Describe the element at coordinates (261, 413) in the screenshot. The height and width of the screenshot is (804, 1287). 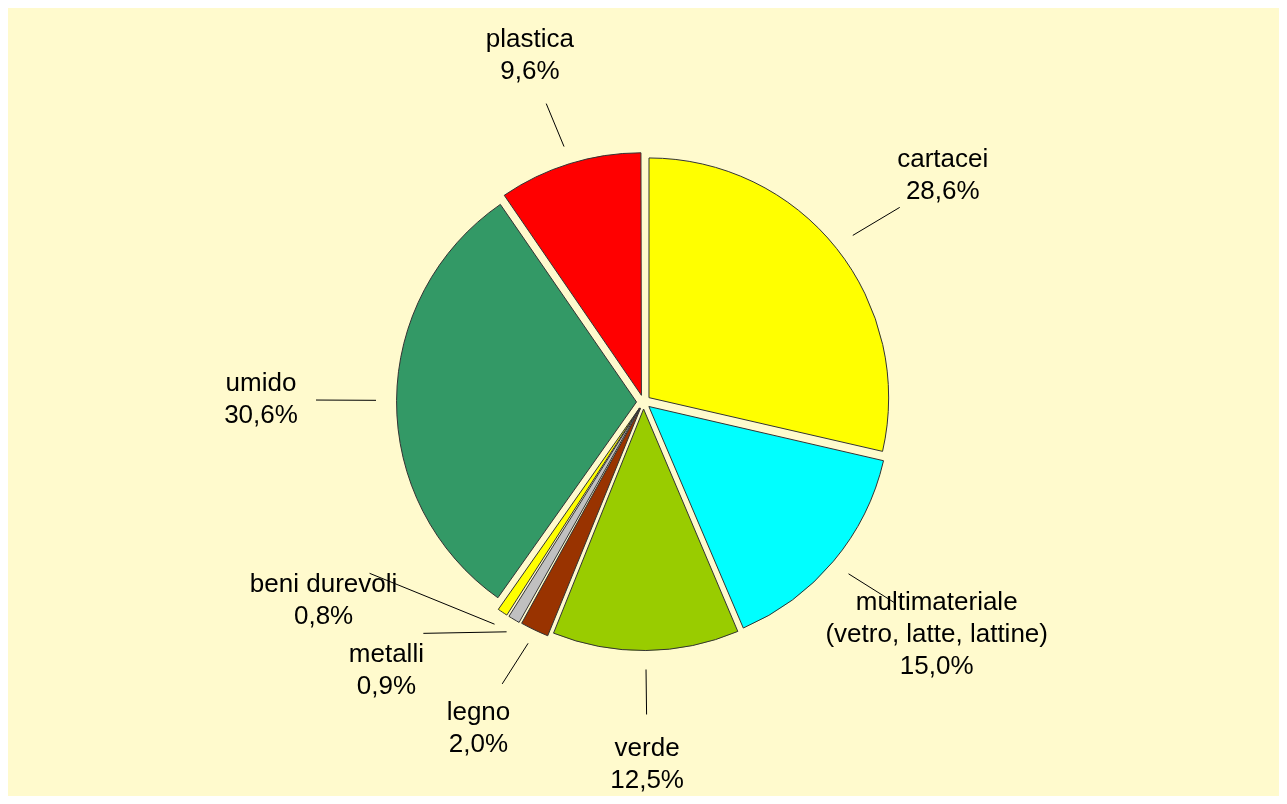
I see `data-label: 30,6%` at that location.